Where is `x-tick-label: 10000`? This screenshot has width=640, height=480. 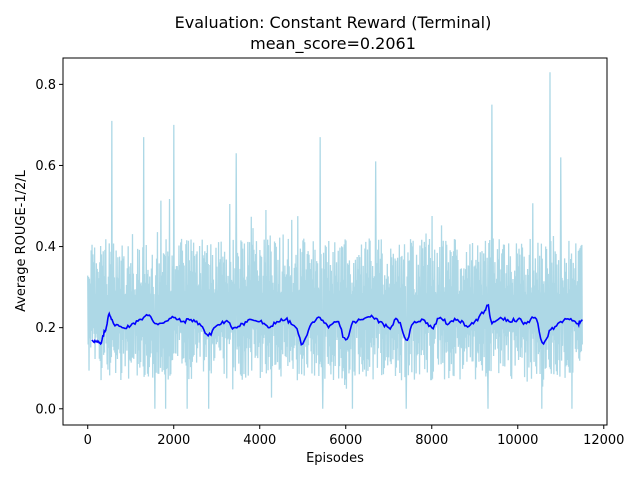
x-tick-label: 10000 is located at coordinates (517, 440).